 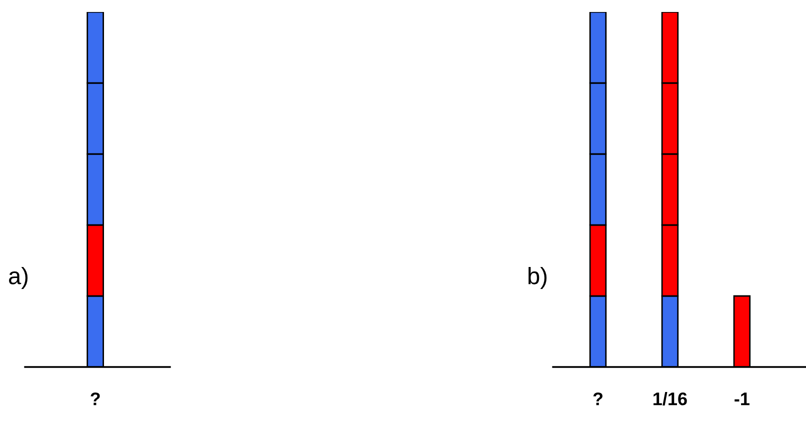 What do you see at coordinates (18, 277) in the screenshot?
I see `annotation: a)` at bounding box center [18, 277].